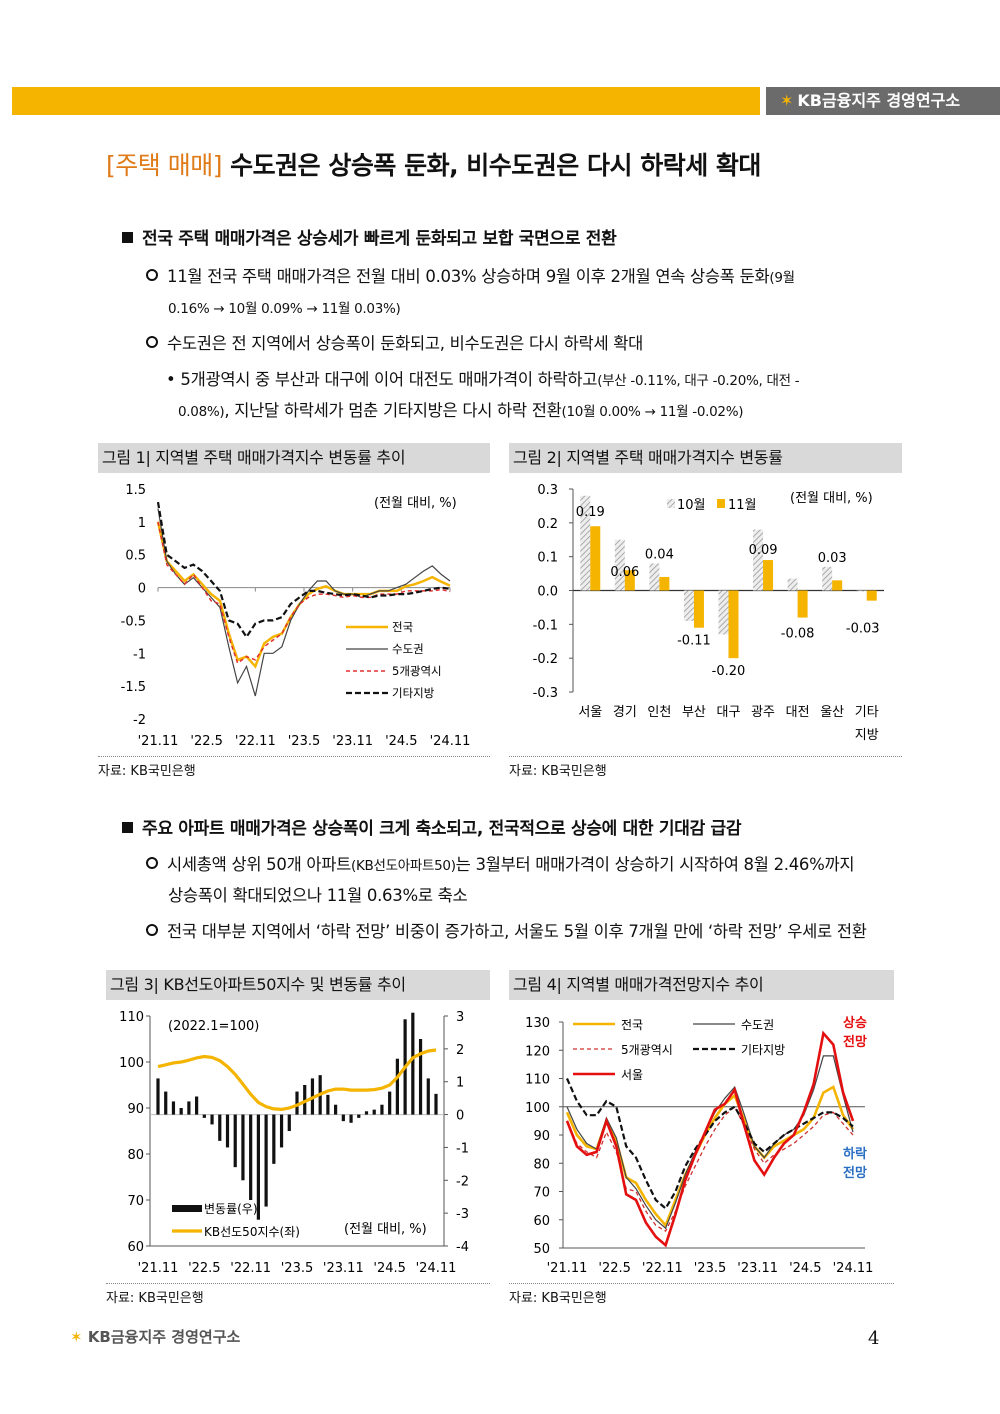 The width and height of the screenshot is (1000, 1414). Describe the element at coordinates (832, 558) in the screenshot. I see `data-label: 0.03` at that location.